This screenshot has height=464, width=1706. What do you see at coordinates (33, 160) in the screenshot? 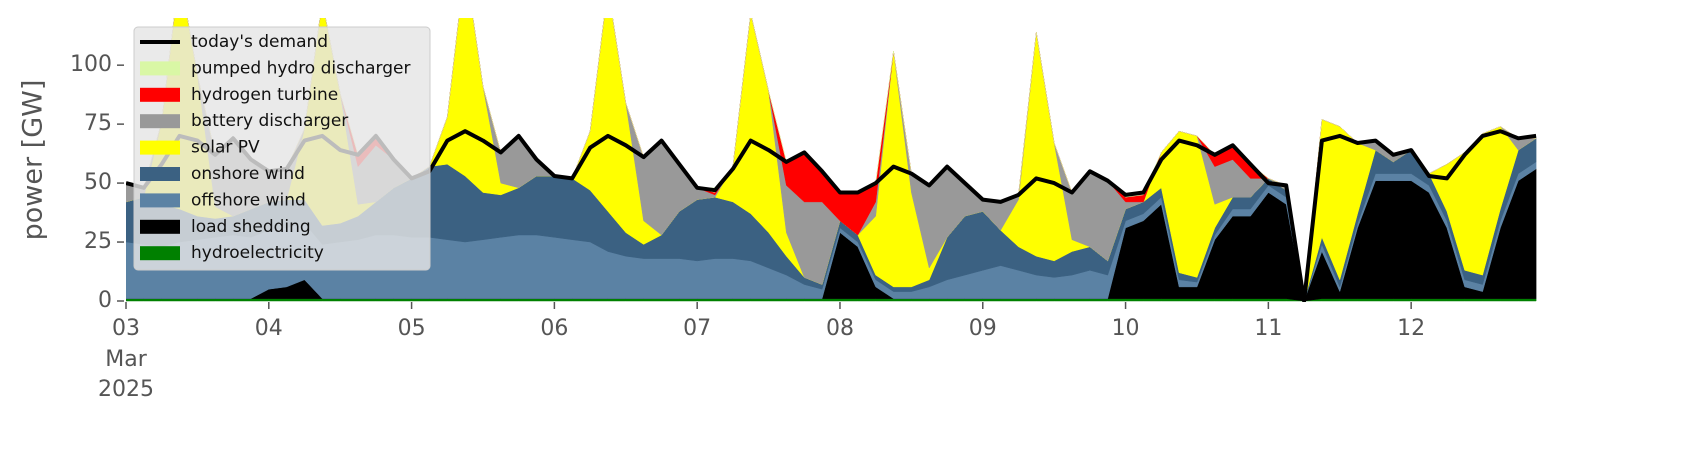
I see `y-axis-label: power [GW]` at bounding box center [33, 160].